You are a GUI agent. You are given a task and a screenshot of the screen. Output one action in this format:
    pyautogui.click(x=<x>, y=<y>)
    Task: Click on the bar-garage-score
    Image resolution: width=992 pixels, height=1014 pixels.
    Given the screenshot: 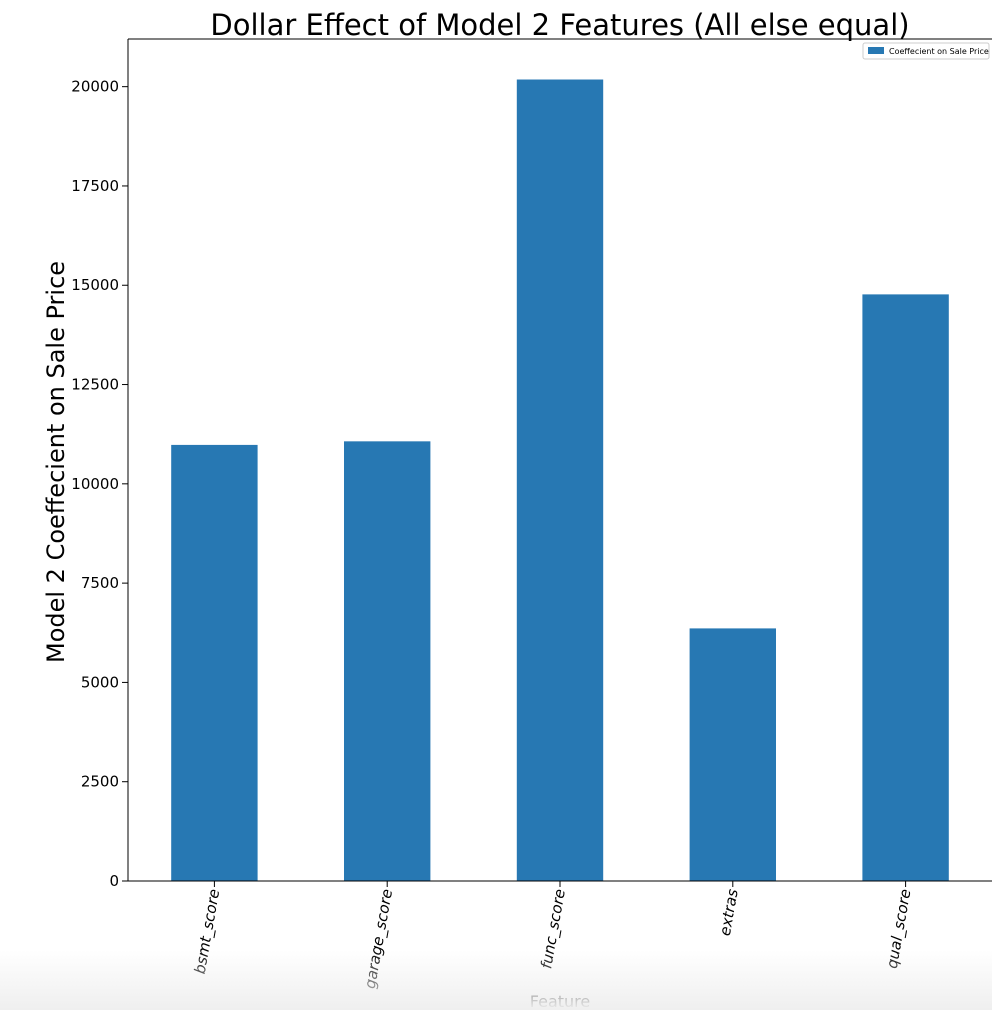 What is the action you would take?
    pyautogui.click(x=387, y=661)
    